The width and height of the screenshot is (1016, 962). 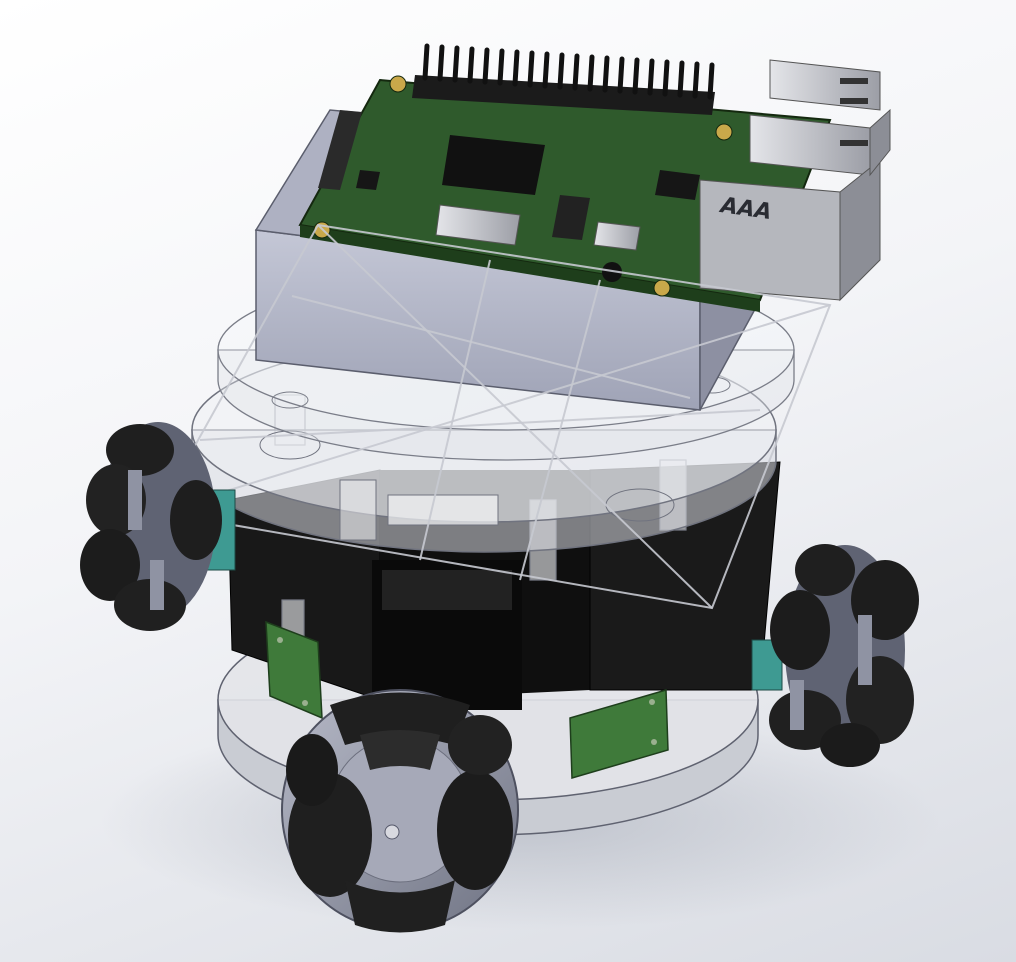 What do you see at coordinates (563, 95) in the screenshot?
I see `gpio-header` at bounding box center [563, 95].